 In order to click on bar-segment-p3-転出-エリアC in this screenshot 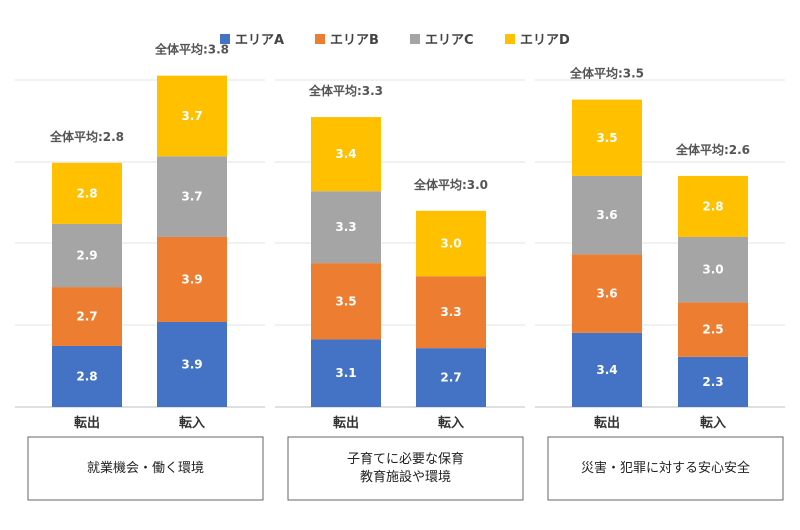, I will do `click(607, 215)`.